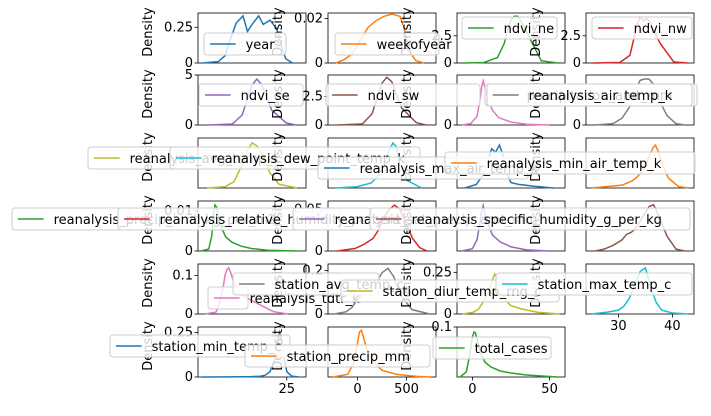  What do you see at coordinates (529, 29) in the screenshot?
I see `legend-label: ndvi_ne` at bounding box center [529, 29].